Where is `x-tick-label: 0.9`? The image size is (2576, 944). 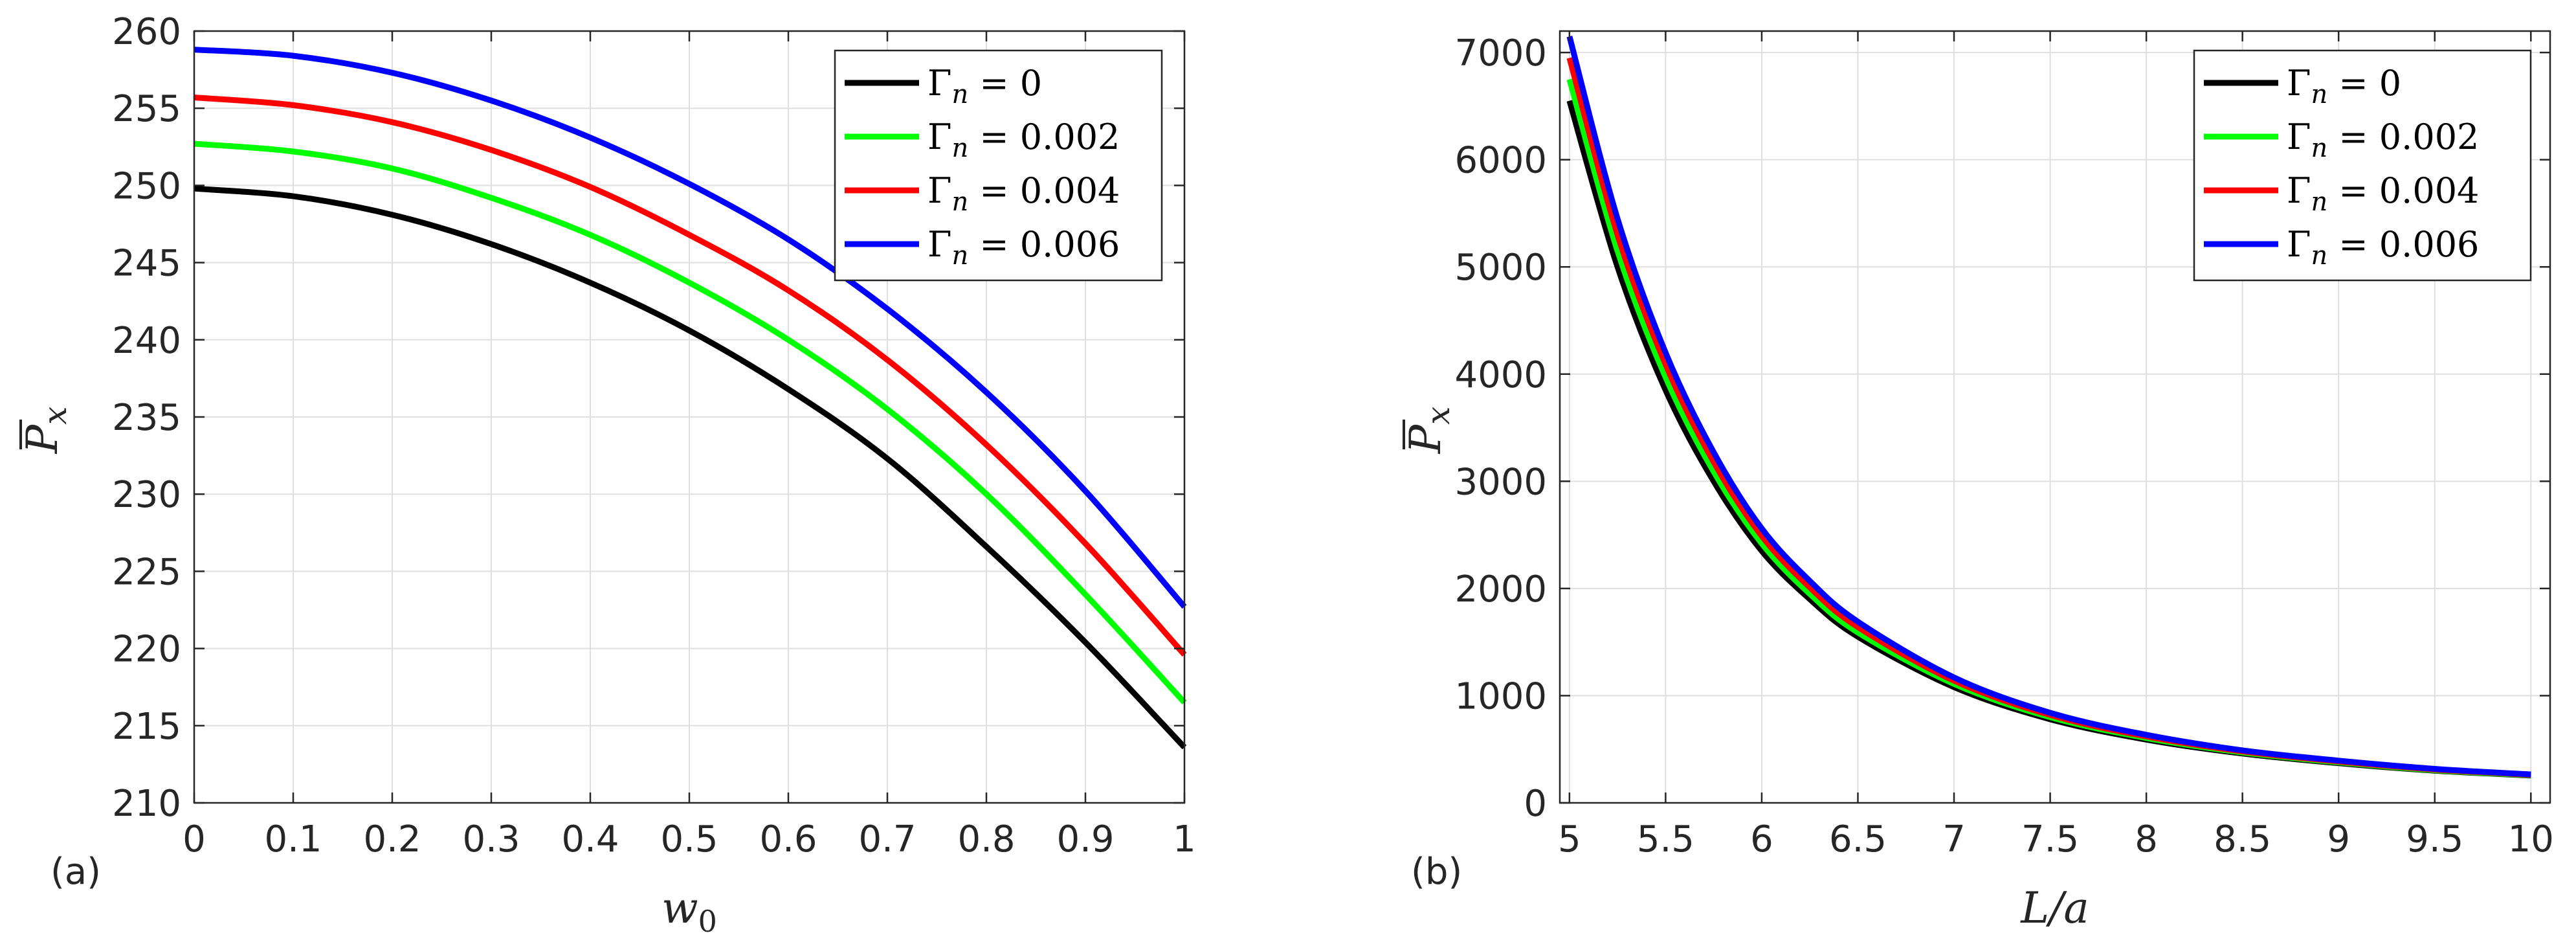
x-tick-label: 0.9 is located at coordinates (1085, 839).